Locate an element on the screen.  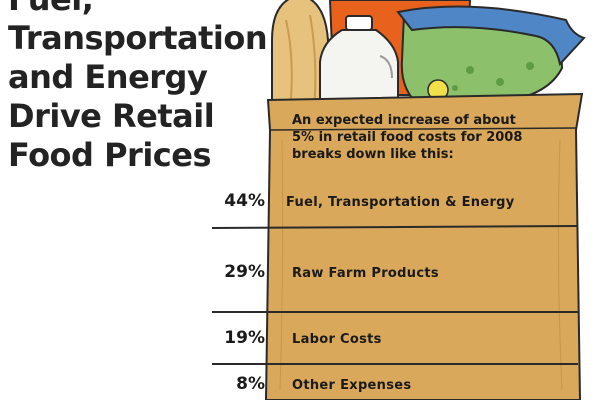
milk-jug-icon is located at coordinates (359, 63).